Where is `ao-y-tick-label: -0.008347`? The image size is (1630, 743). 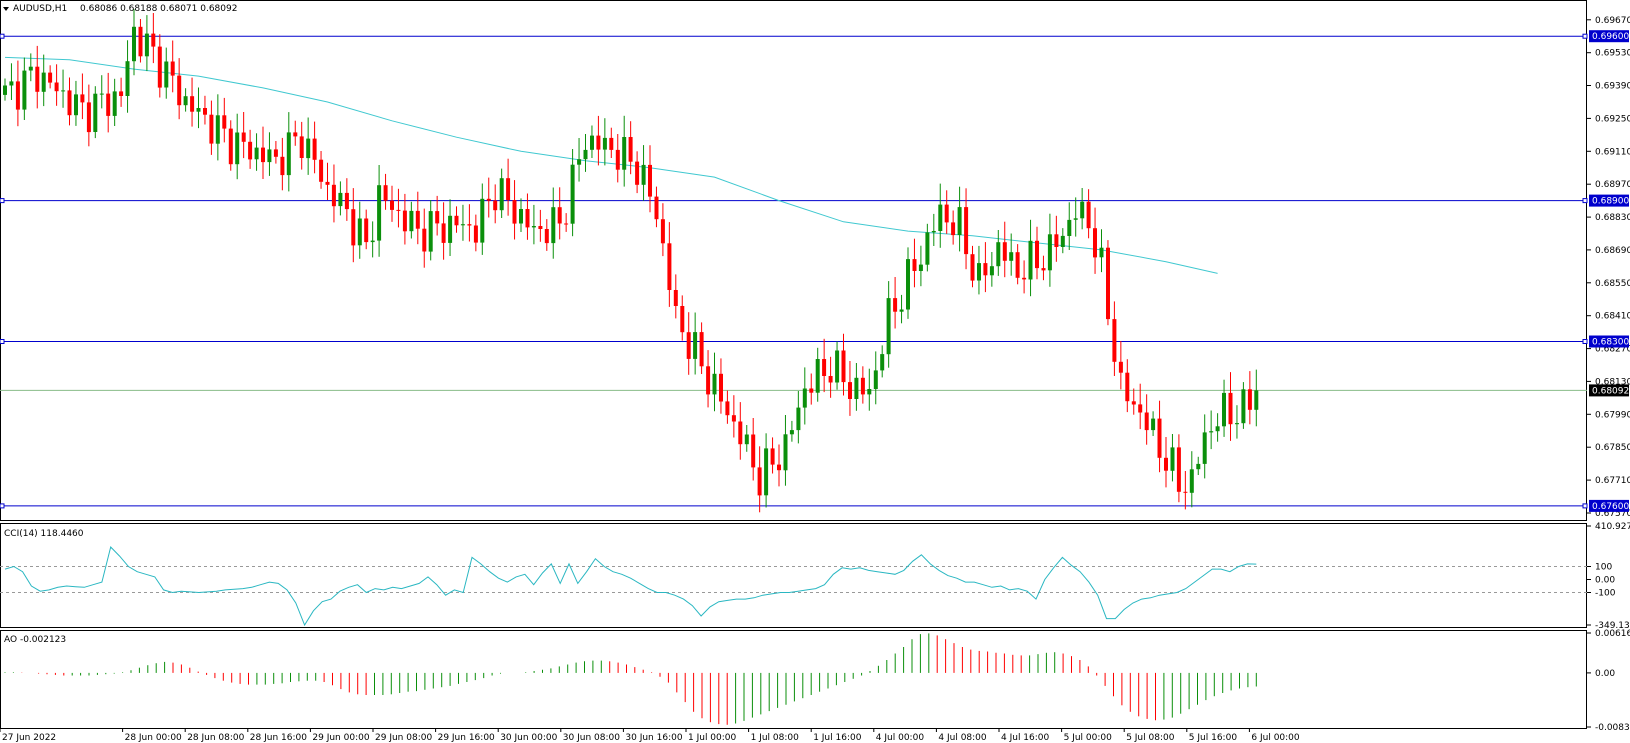
ao-y-tick-label: -0.008347 is located at coordinates (1612, 728).